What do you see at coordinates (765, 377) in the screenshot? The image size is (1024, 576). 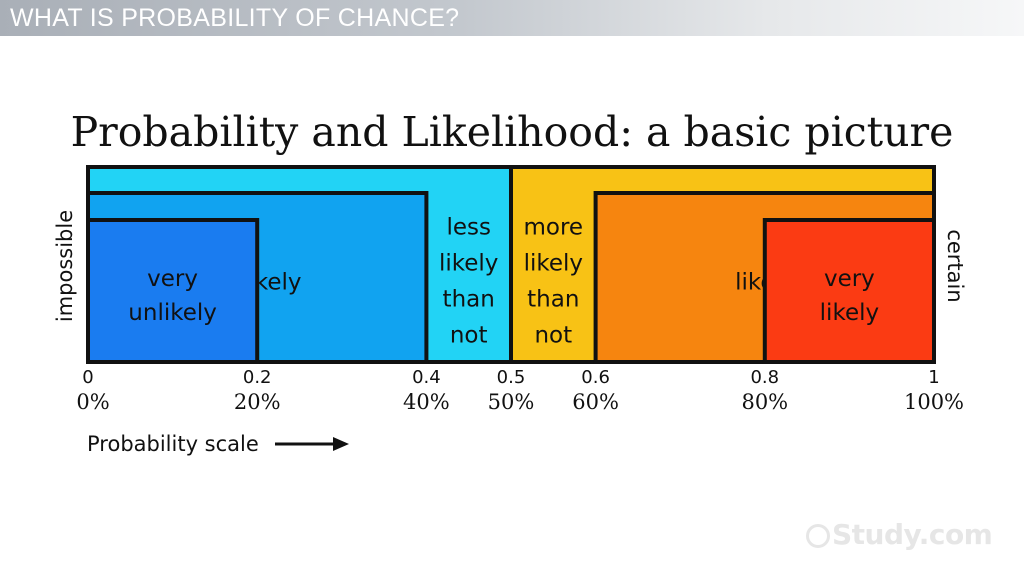 I see `tick-decimal-label: 0.8` at bounding box center [765, 377].